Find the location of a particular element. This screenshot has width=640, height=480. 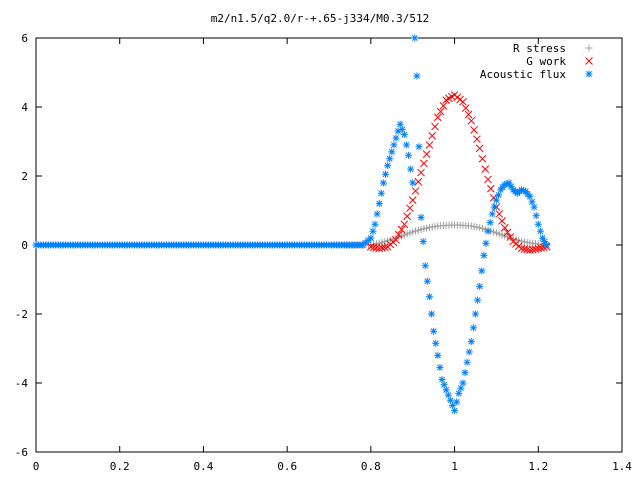

x-tick-label: 0.6 is located at coordinates (287, 466).